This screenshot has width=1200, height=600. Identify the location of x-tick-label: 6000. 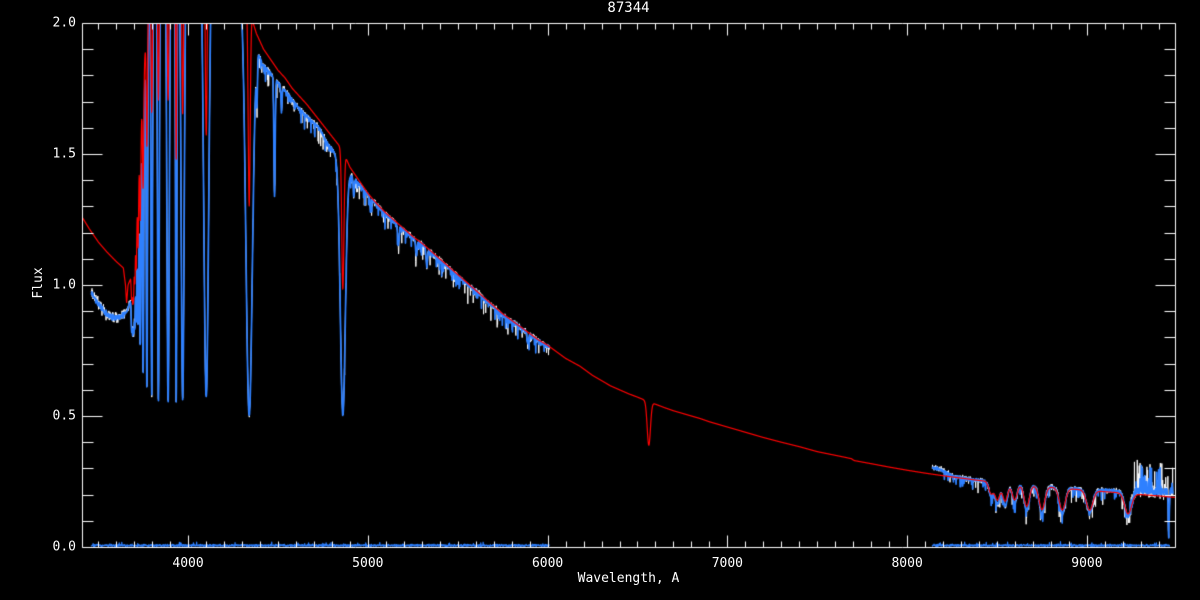
(547, 563).